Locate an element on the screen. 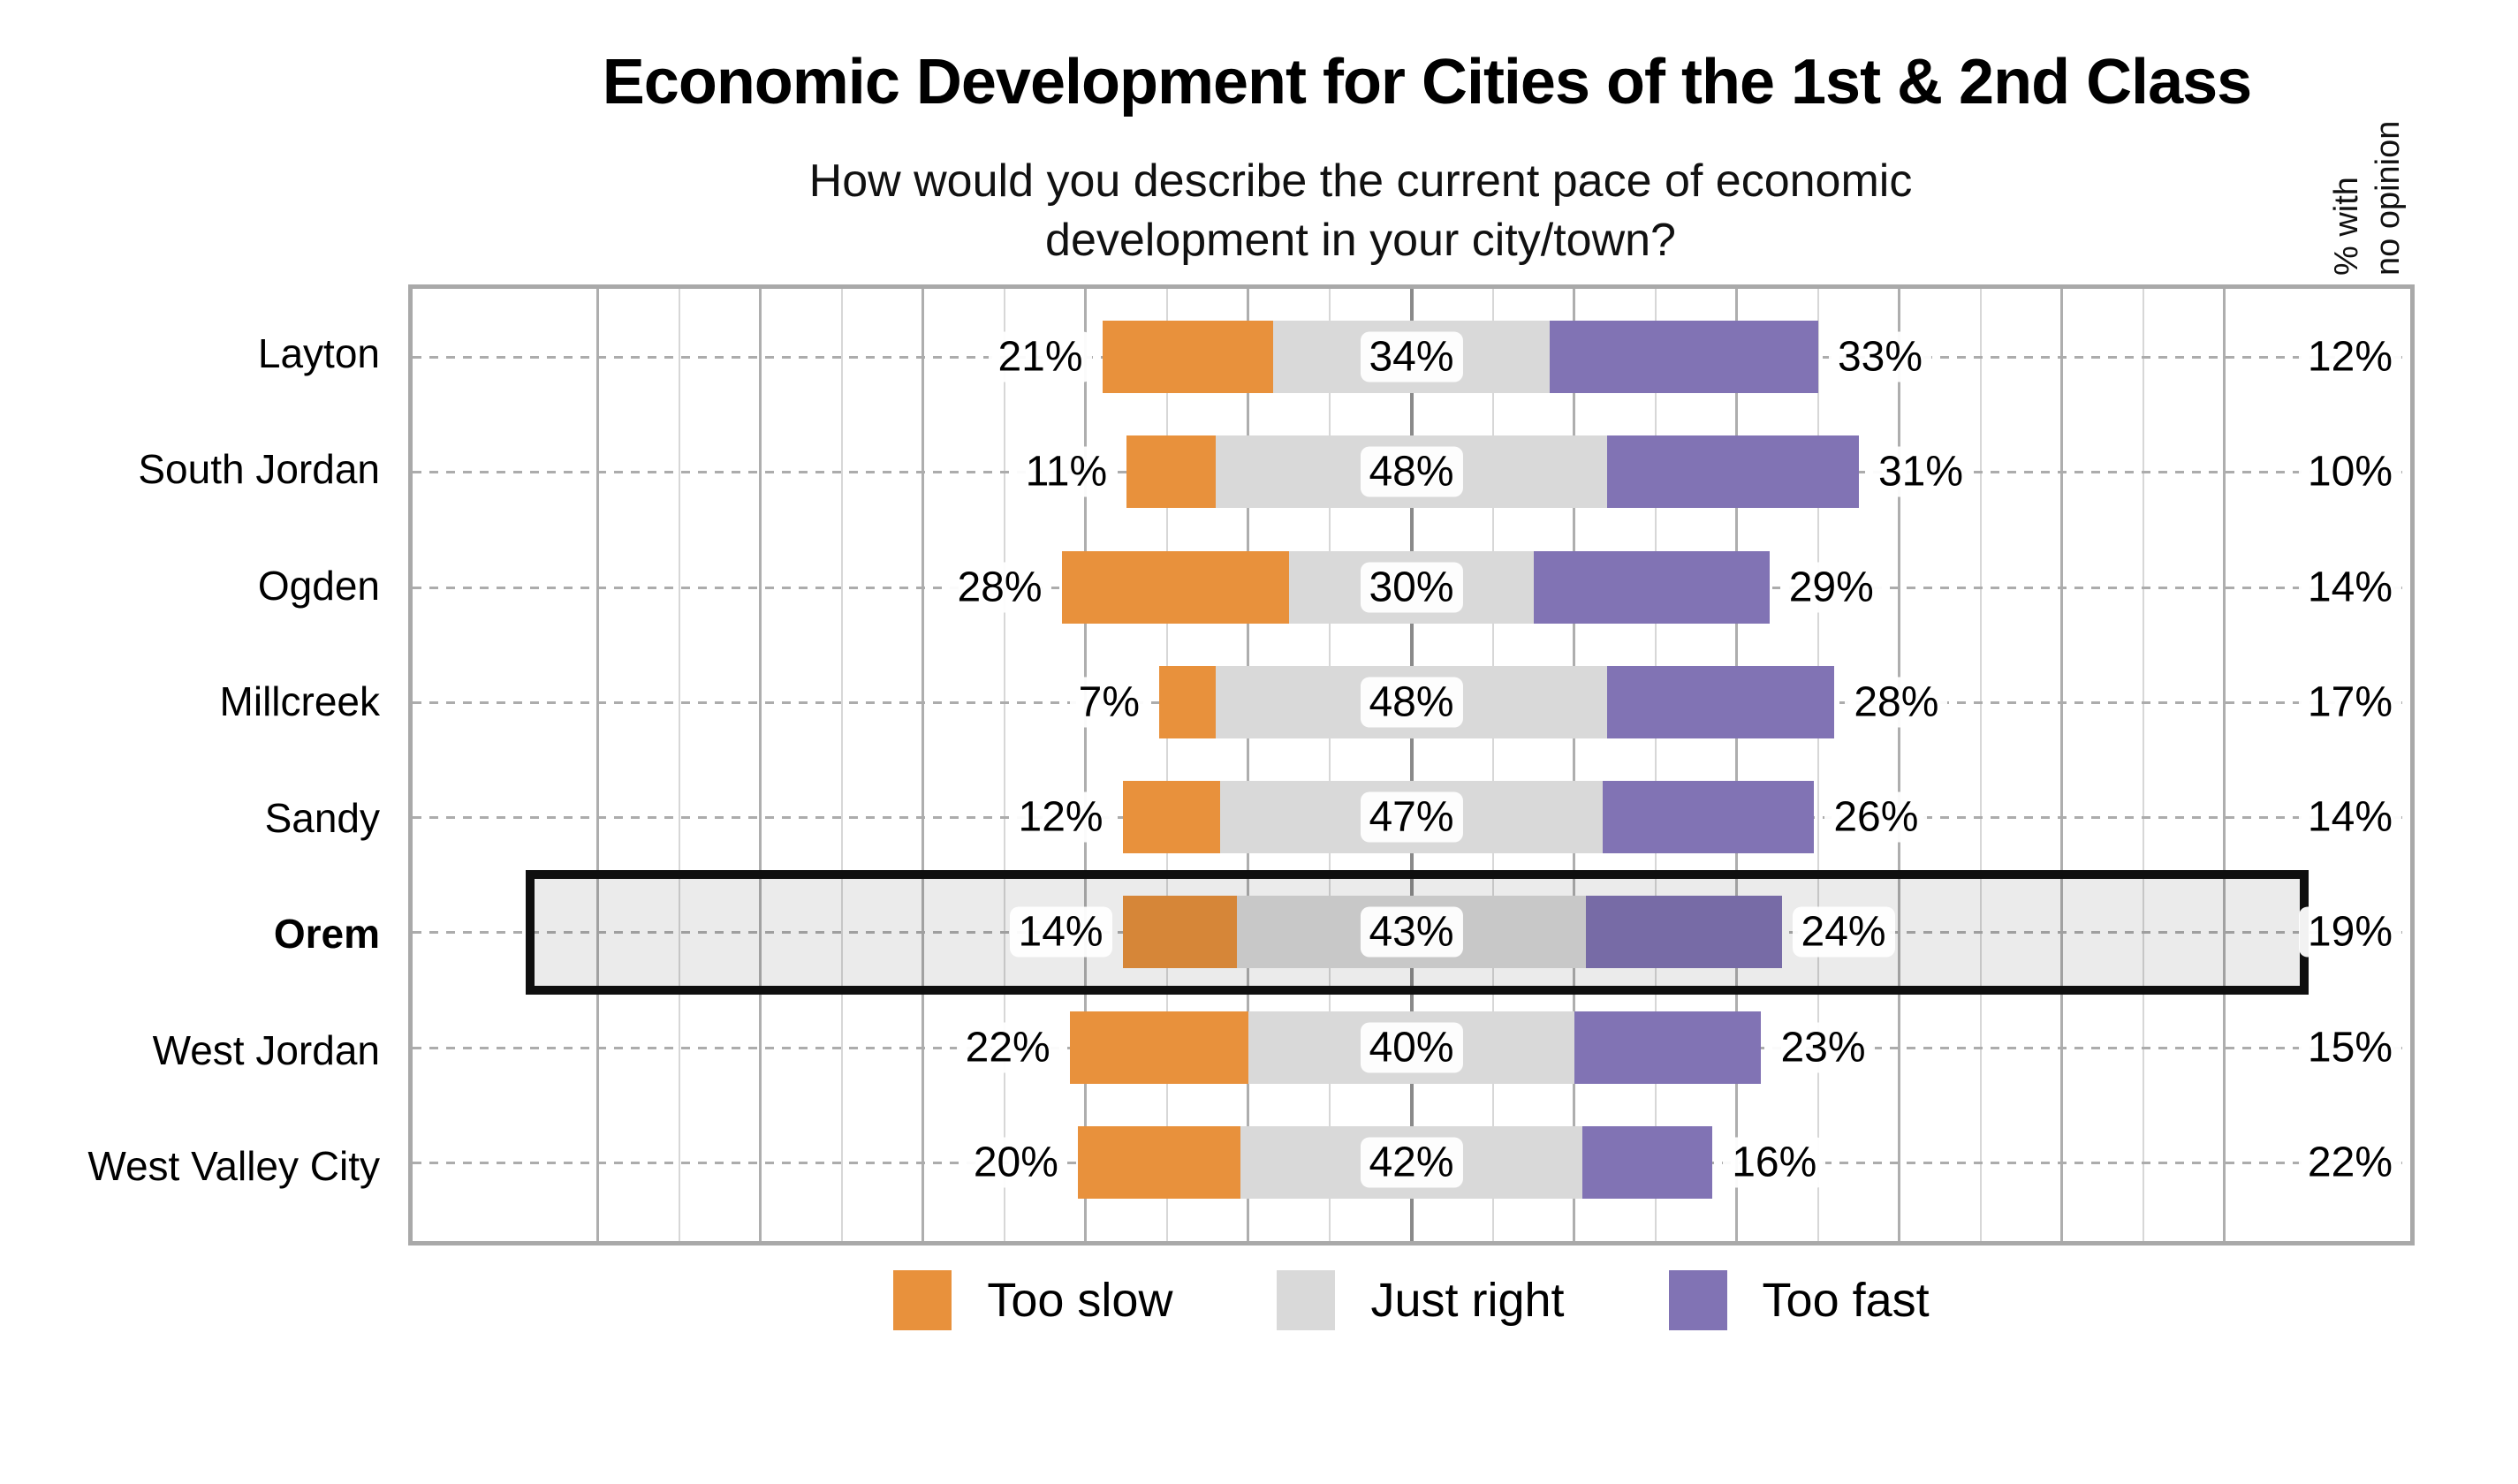  legend-label-just-right: Just right is located at coordinates (1467, 1300).